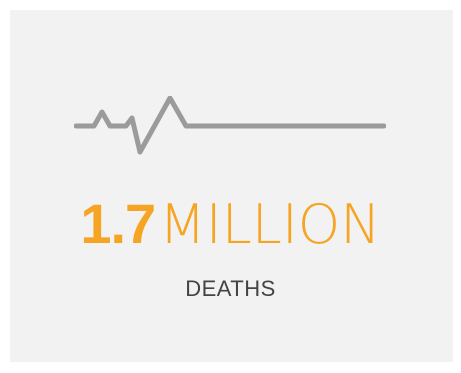  Describe the element at coordinates (270, 224) in the screenshot. I see `stat-unit: MILLION` at that location.